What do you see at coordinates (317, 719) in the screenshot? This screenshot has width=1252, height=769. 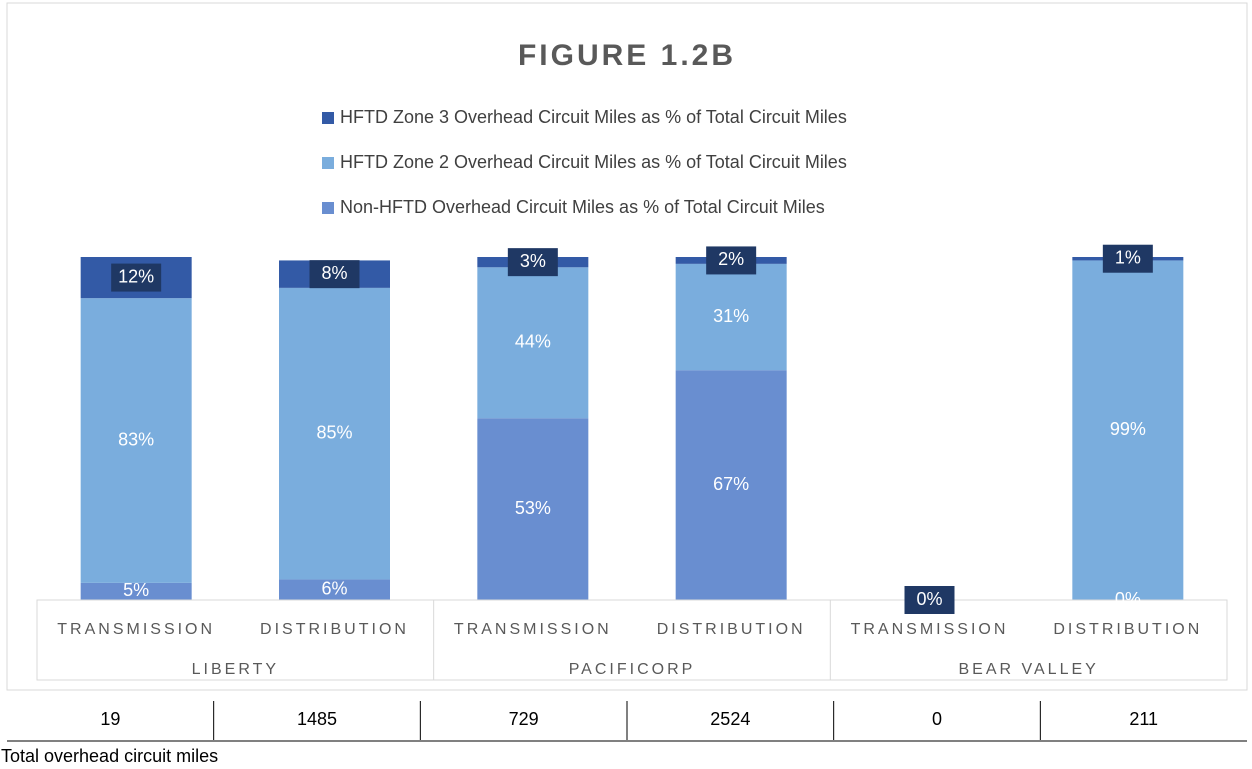 I see `table-cell: 1485` at bounding box center [317, 719].